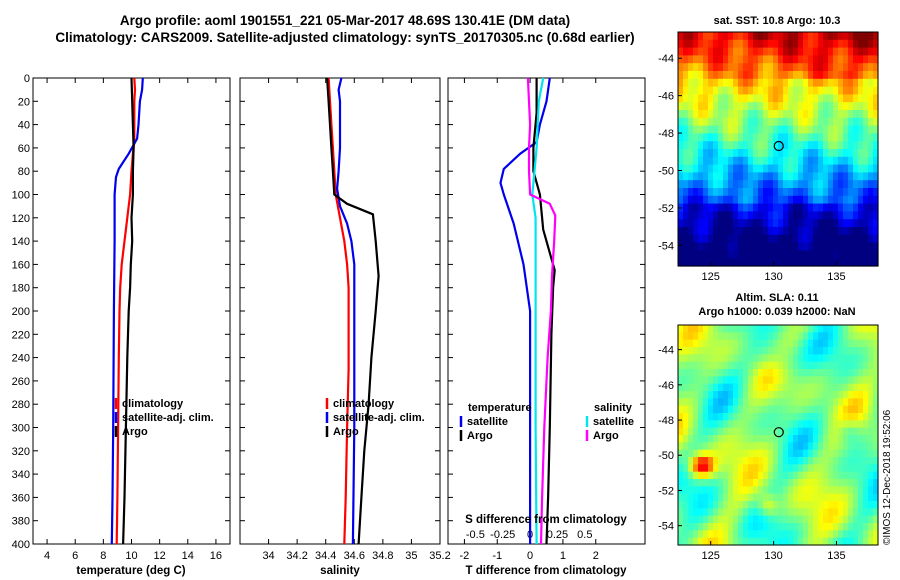 The width and height of the screenshot is (900, 580). What do you see at coordinates (379, 418) in the screenshot?
I see `legend-label: satellite-adj. clim.` at bounding box center [379, 418].